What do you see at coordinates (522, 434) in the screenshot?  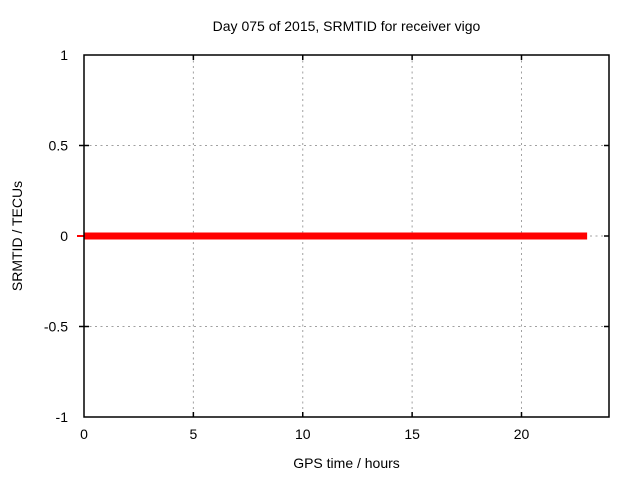 I see `x-tick-label: 20` at bounding box center [522, 434].